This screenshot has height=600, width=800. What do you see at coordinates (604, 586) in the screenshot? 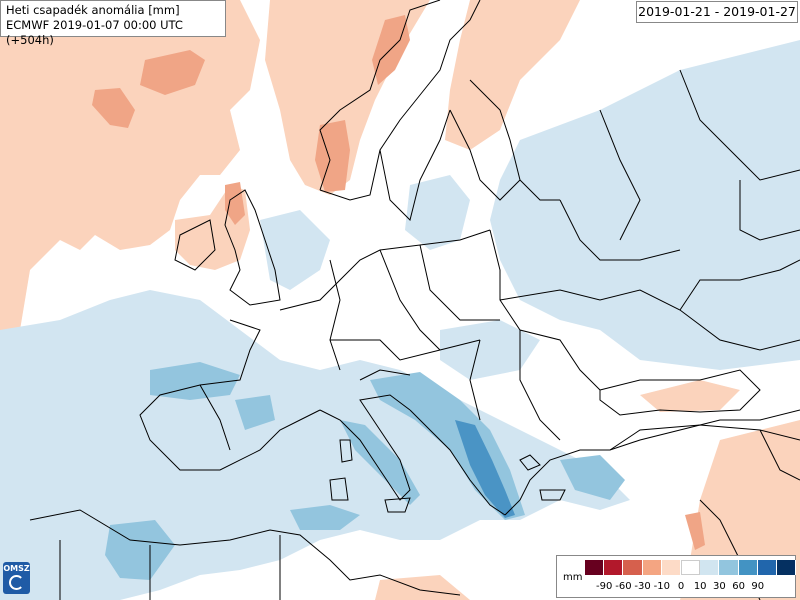
I see `legend-tick: -90` at bounding box center [604, 586].